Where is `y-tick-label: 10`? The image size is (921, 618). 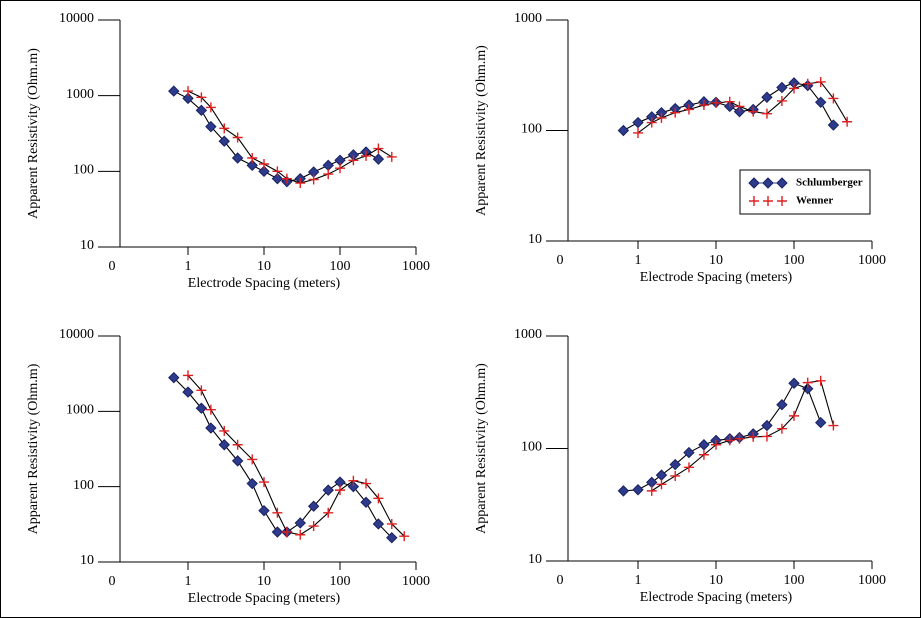 y-tick-label: 10 is located at coordinates (535, 559).